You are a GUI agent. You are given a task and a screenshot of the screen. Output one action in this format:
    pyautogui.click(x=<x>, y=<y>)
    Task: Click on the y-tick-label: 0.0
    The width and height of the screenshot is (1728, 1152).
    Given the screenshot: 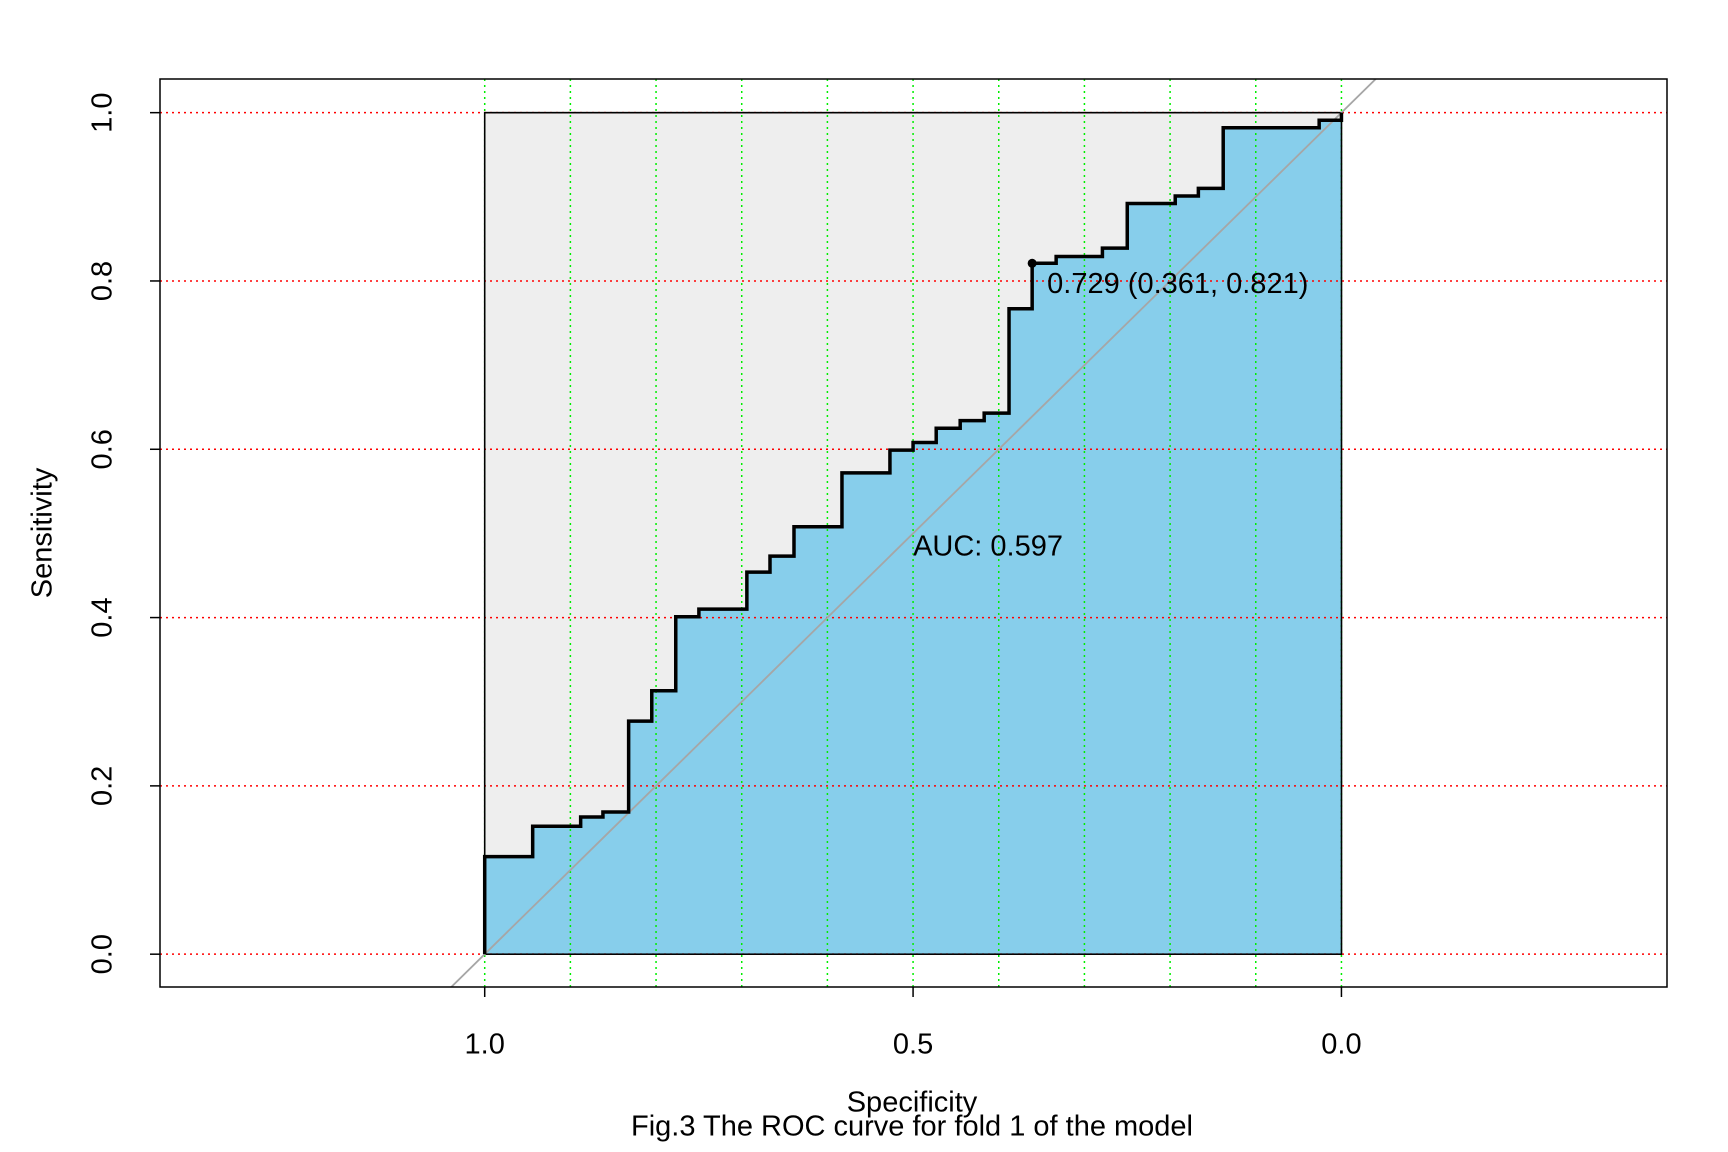 What is the action you would take?
    pyautogui.click(x=103, y=954)
    